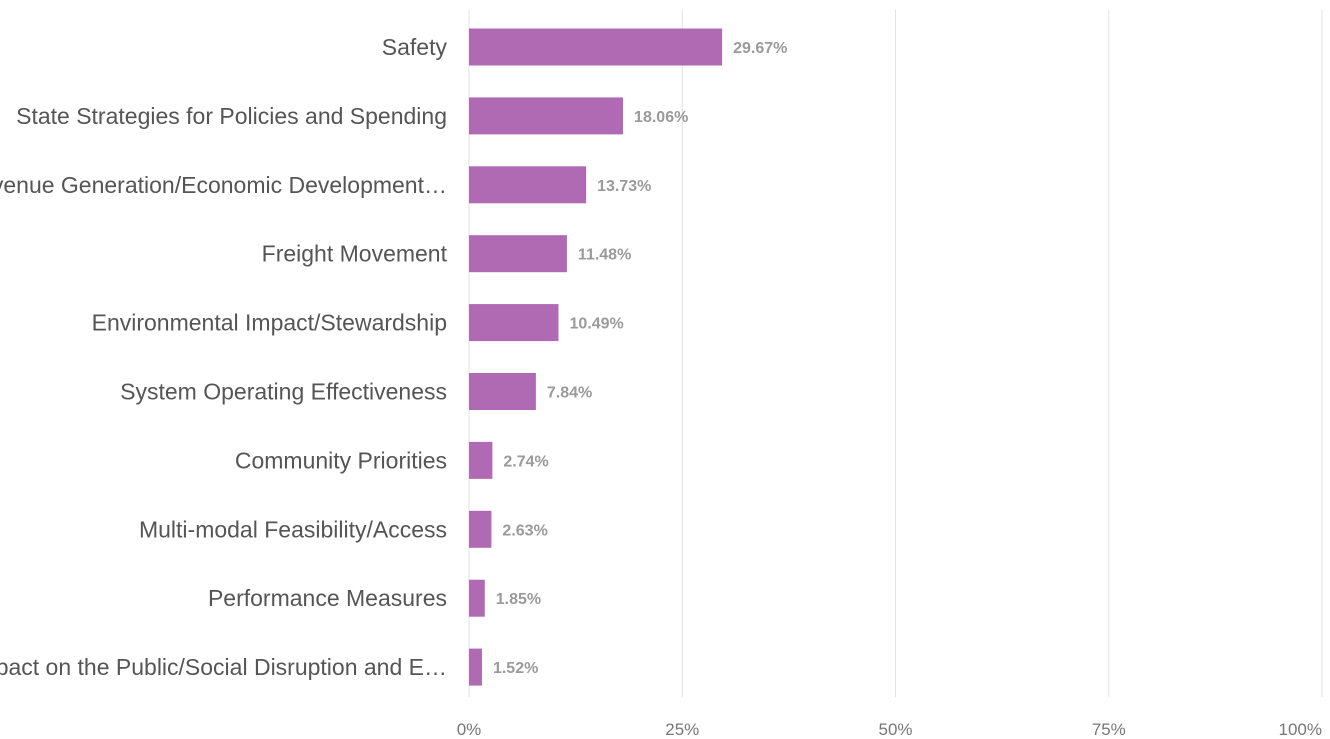 Image resolution: width=1330 pixels, height=739 pixels. I want to click on value-label: 11.48%, so click(604, 255).